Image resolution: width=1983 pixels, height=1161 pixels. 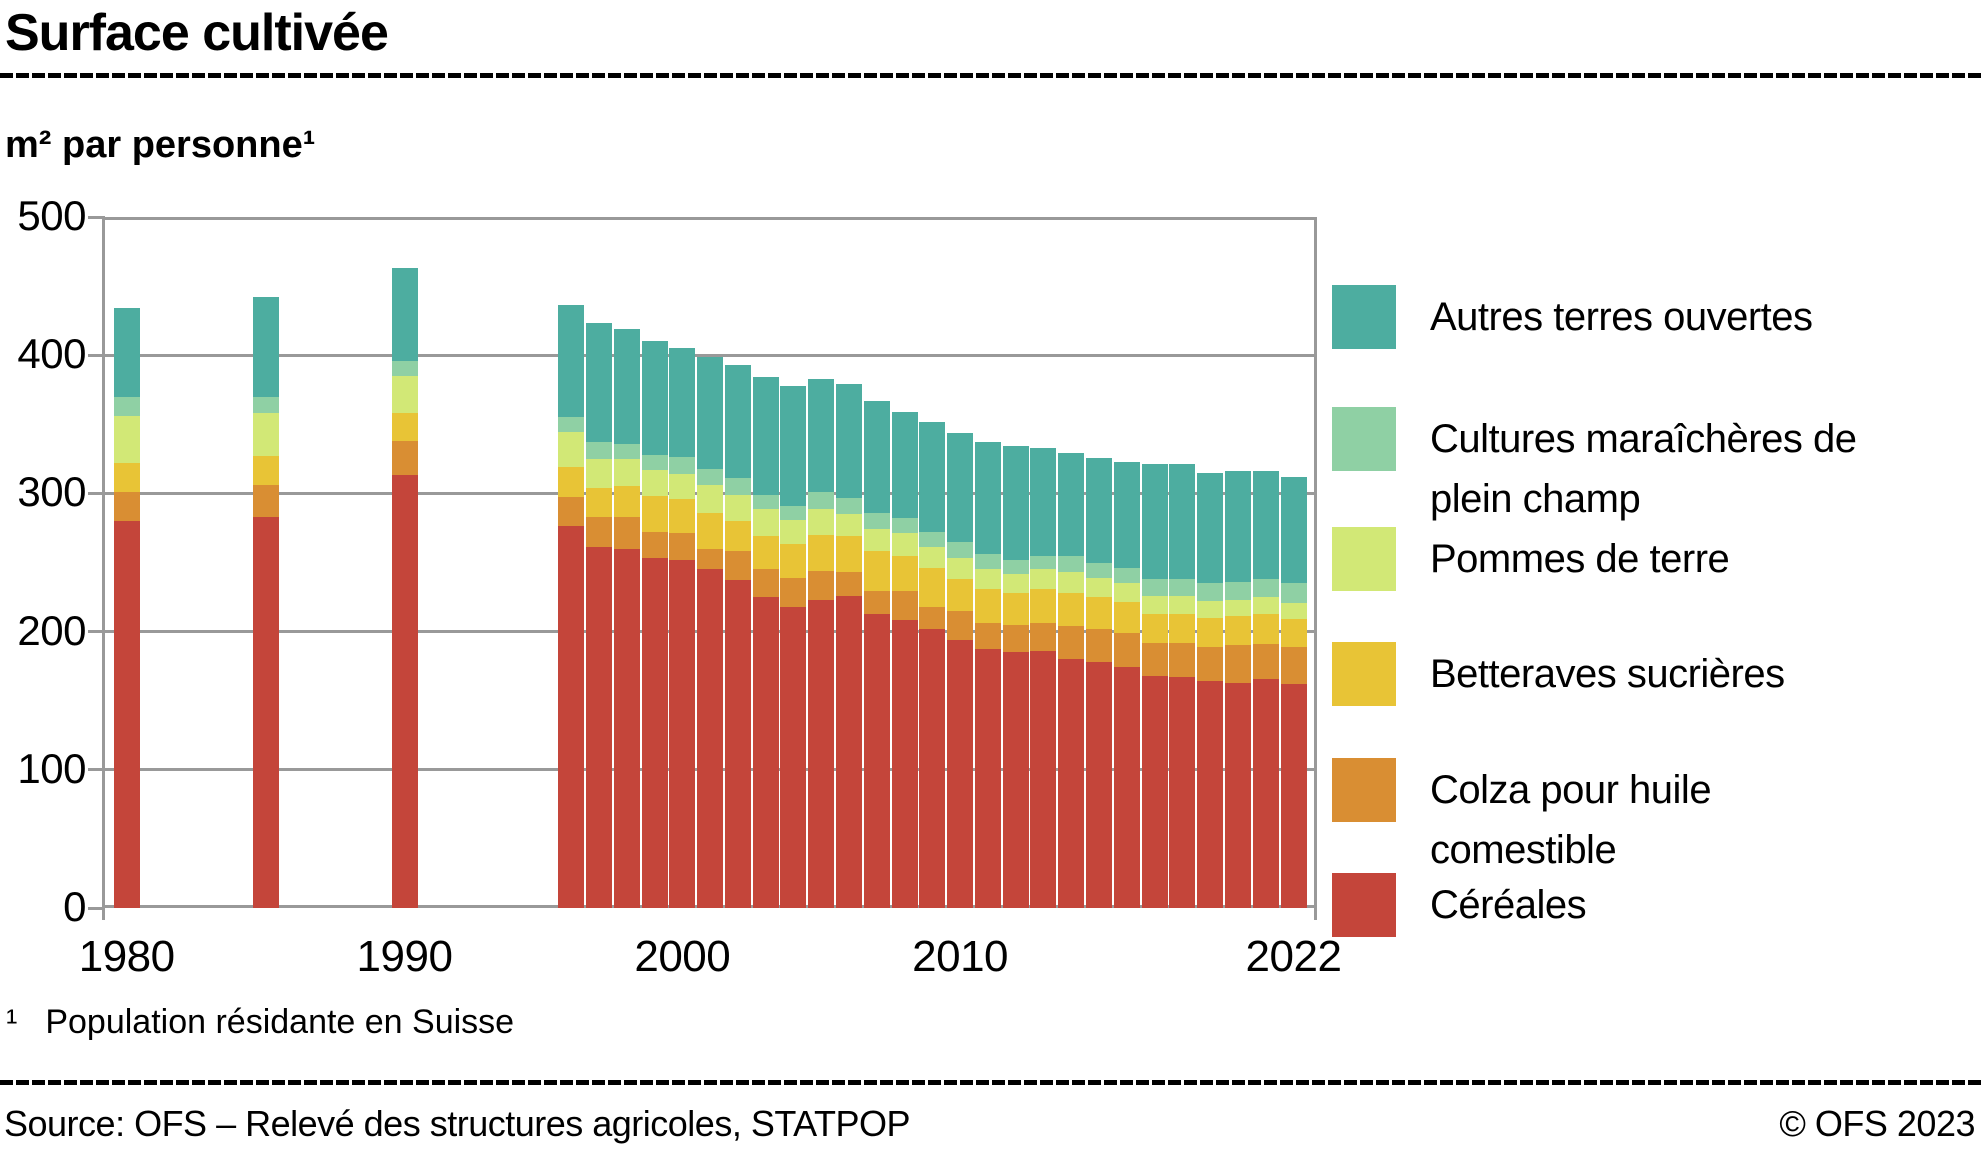 I want to click on bar-1980, so click(x=126, y=608).